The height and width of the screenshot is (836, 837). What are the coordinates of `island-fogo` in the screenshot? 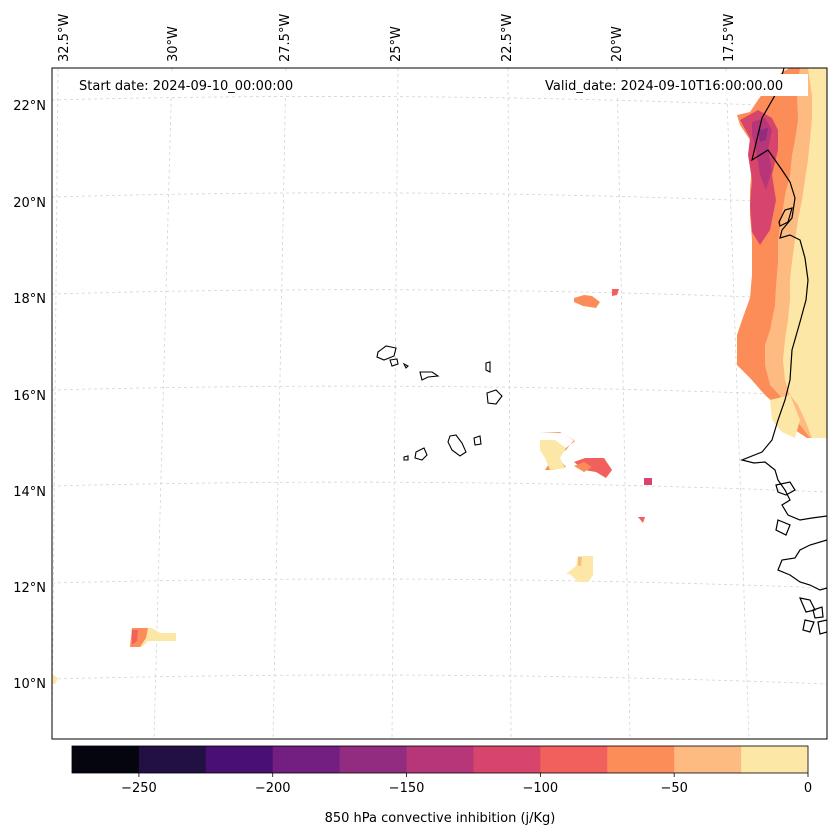 It's located at (421, 454).